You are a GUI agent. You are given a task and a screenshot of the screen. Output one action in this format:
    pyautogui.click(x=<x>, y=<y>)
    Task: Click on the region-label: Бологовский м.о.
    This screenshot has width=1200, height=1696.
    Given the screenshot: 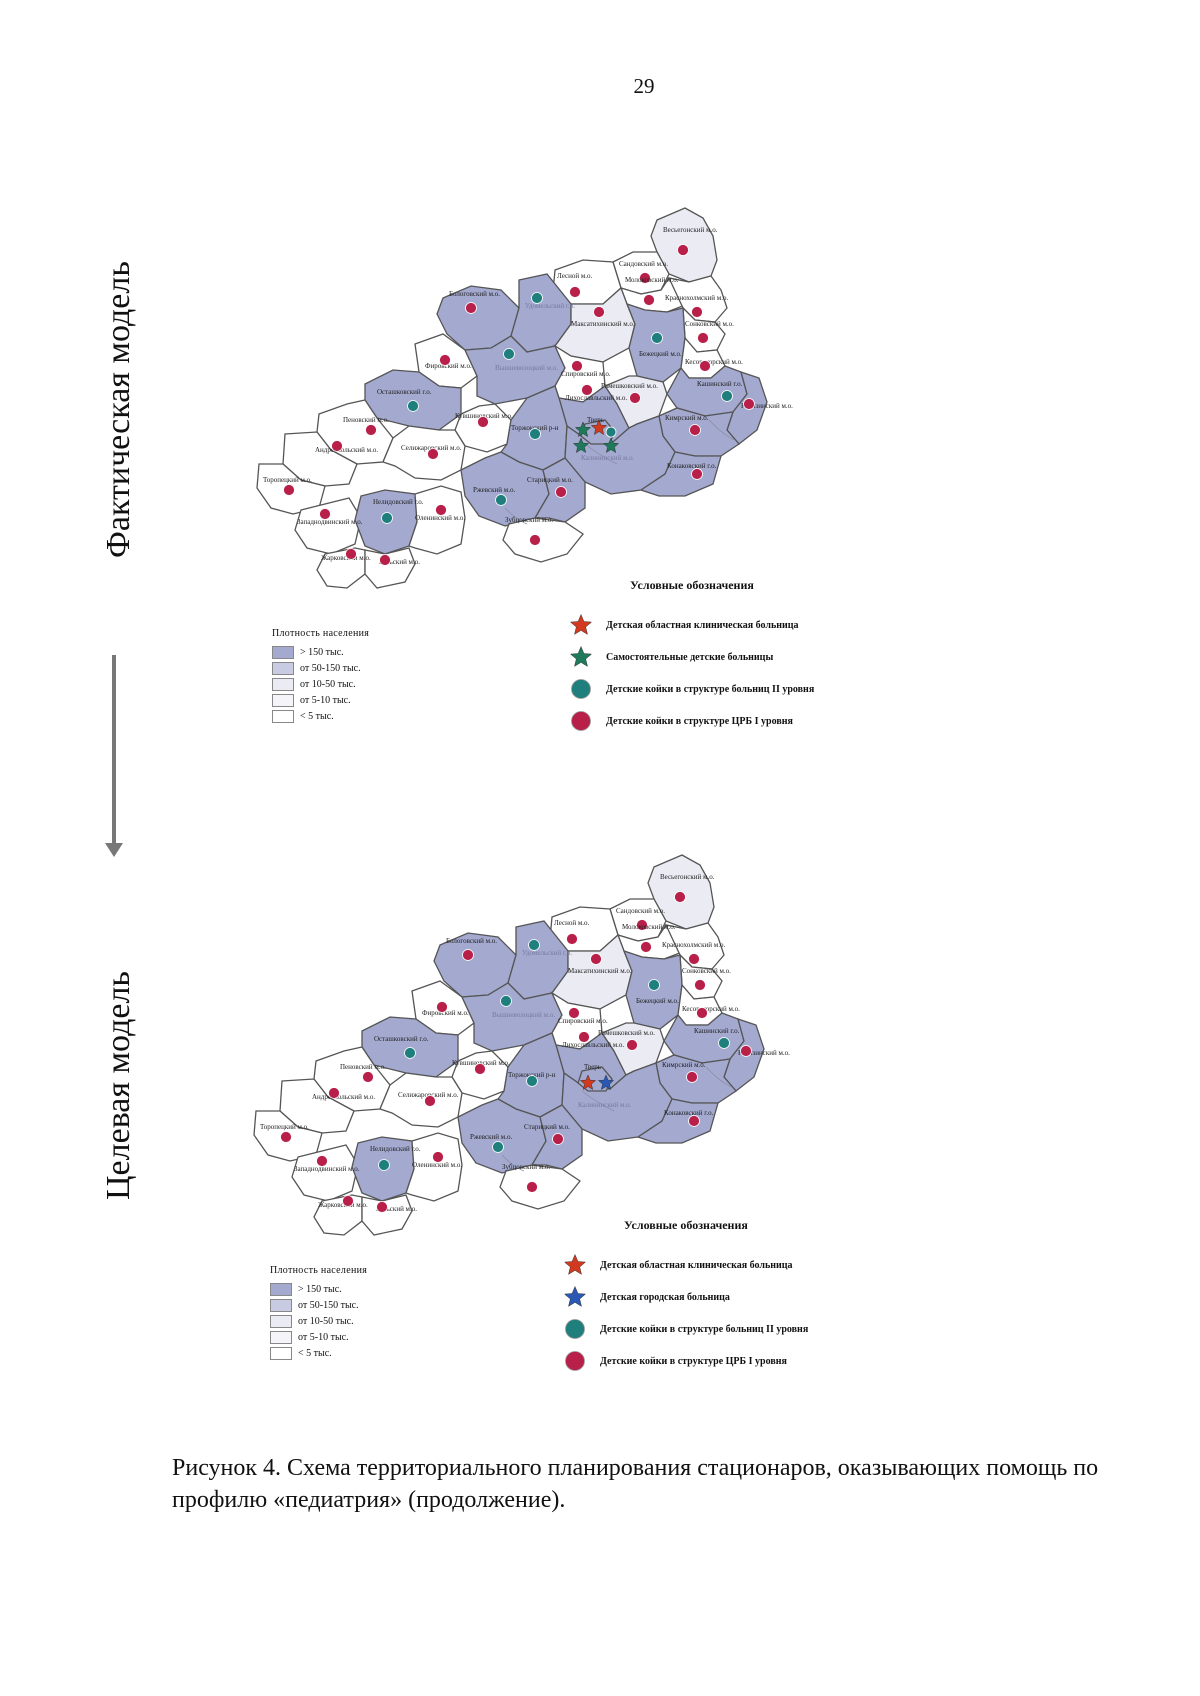 What is the action you would take?
    pyautogui.click(x=474, y=294)
    